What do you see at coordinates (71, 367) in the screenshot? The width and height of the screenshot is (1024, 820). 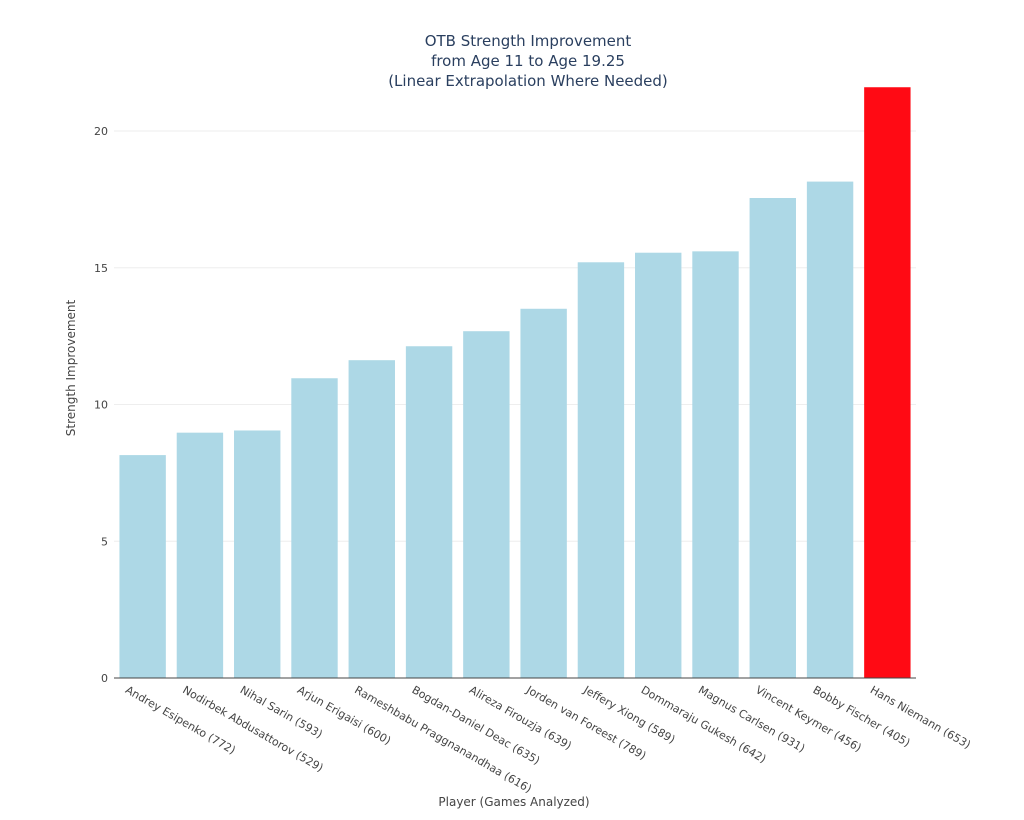 I see `y-axis-title: Strength Improvement` at bounding box center [71, 367].